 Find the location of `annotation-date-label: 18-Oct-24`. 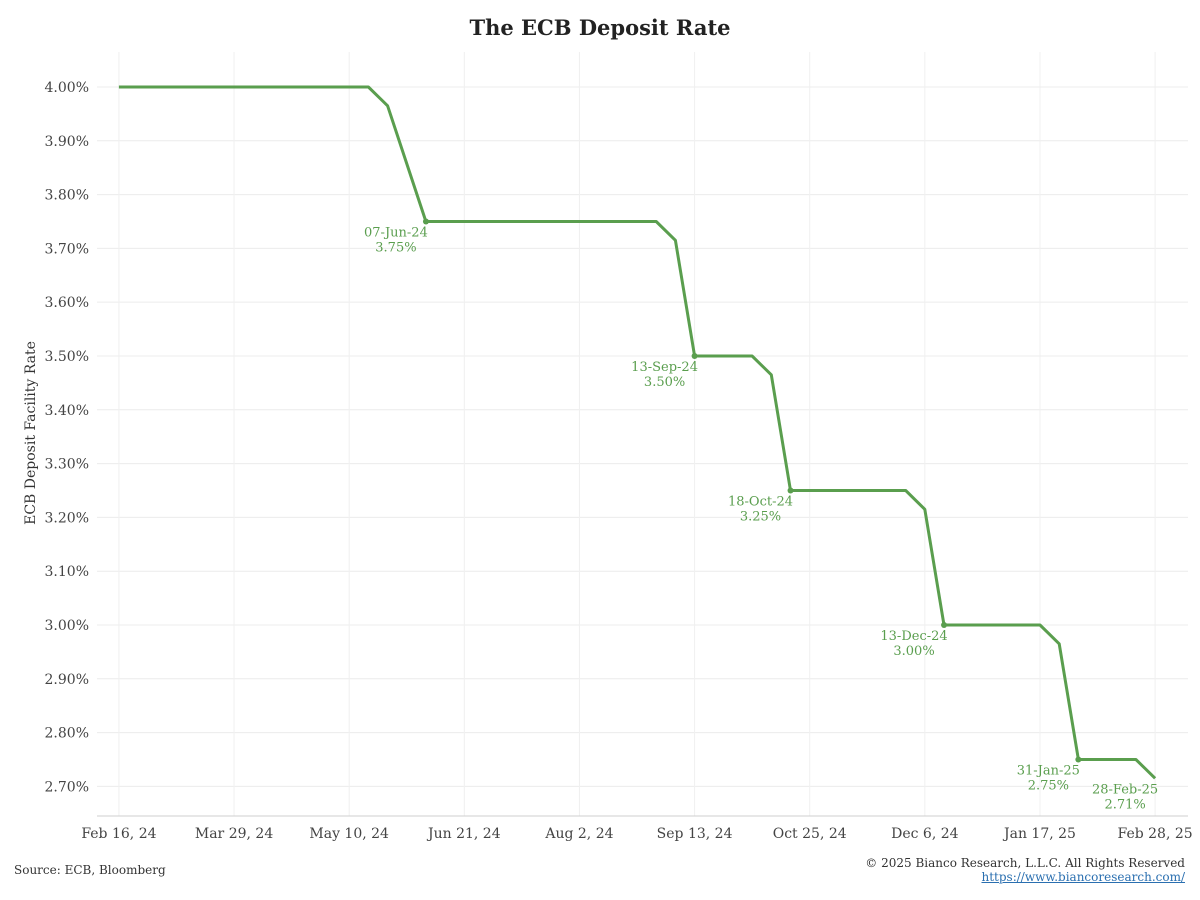

annotation-date-label: 18-Oct-24 is located at coordinates (760, 501).